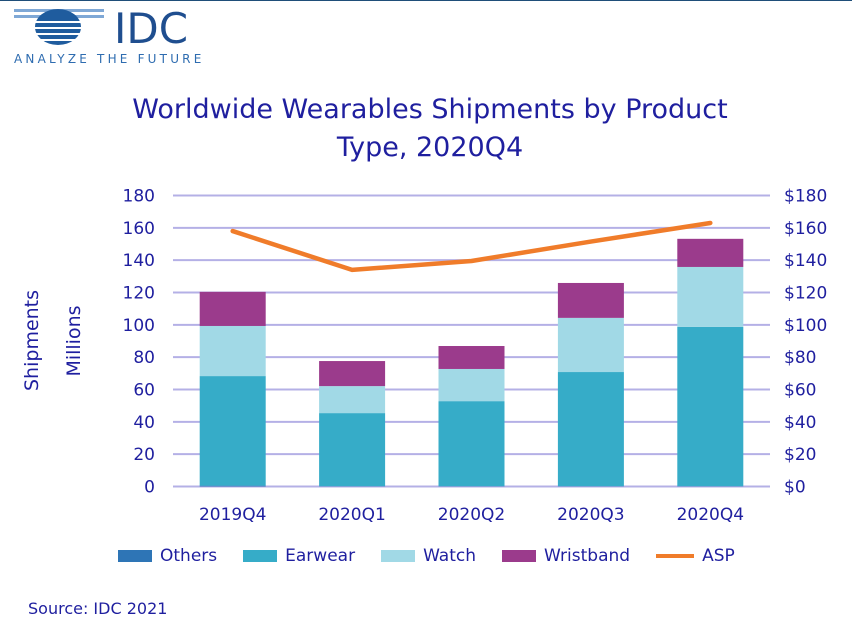  I want to click on y-tick-label: 140, so click(139, 261).